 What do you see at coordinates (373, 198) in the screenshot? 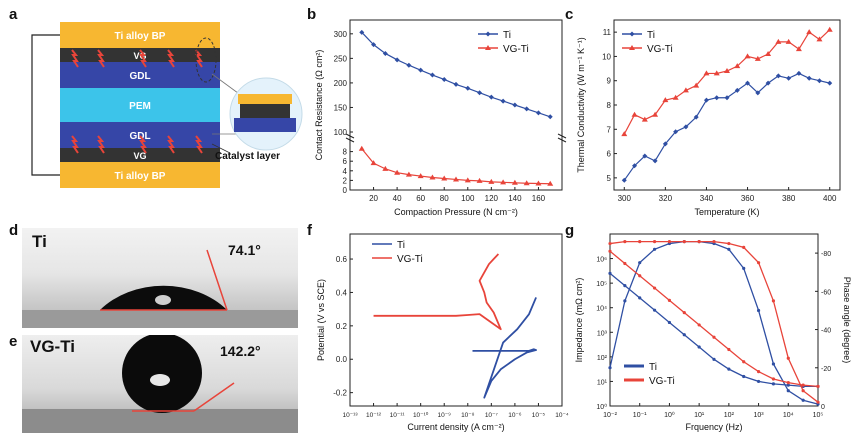
I see `x-tick-label: 20` at bounding box center [373, 198].